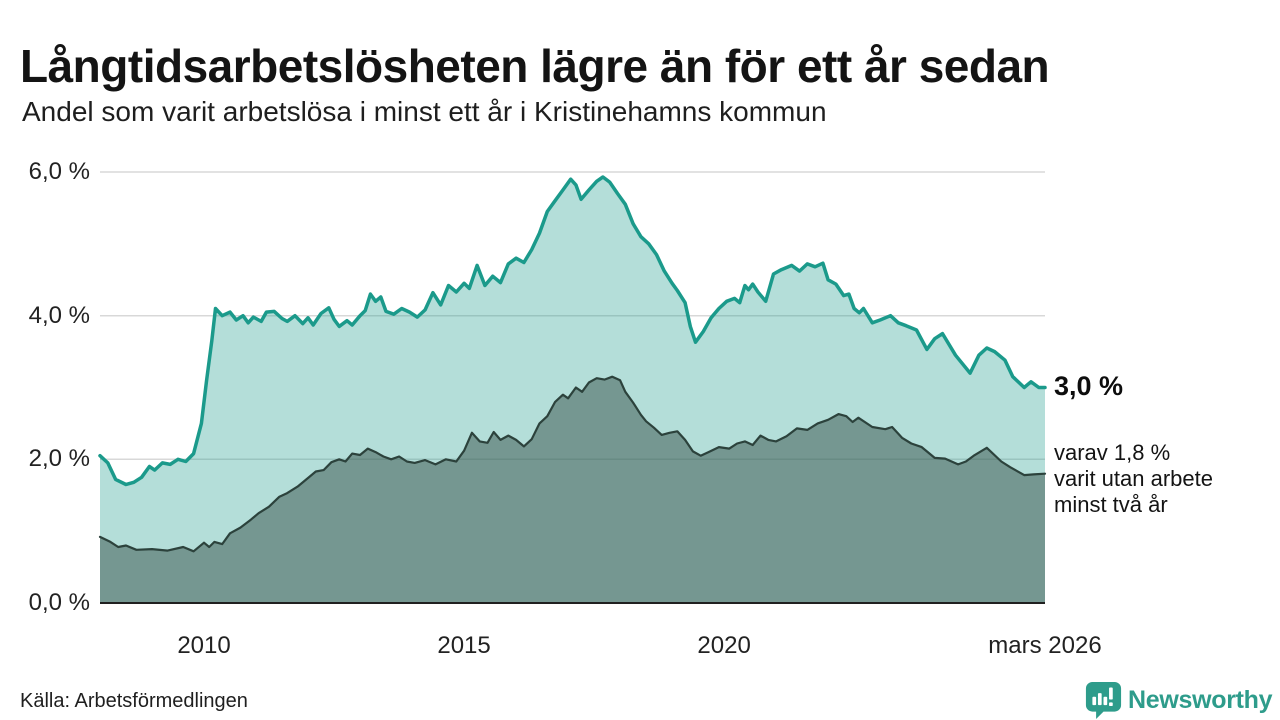 This screenshot has height=720, width=1280. What do you see at coordinates (59, 459) in the screenshot?
I see `y-tick-2: 2,0 %` at bounding box center [59, 459].